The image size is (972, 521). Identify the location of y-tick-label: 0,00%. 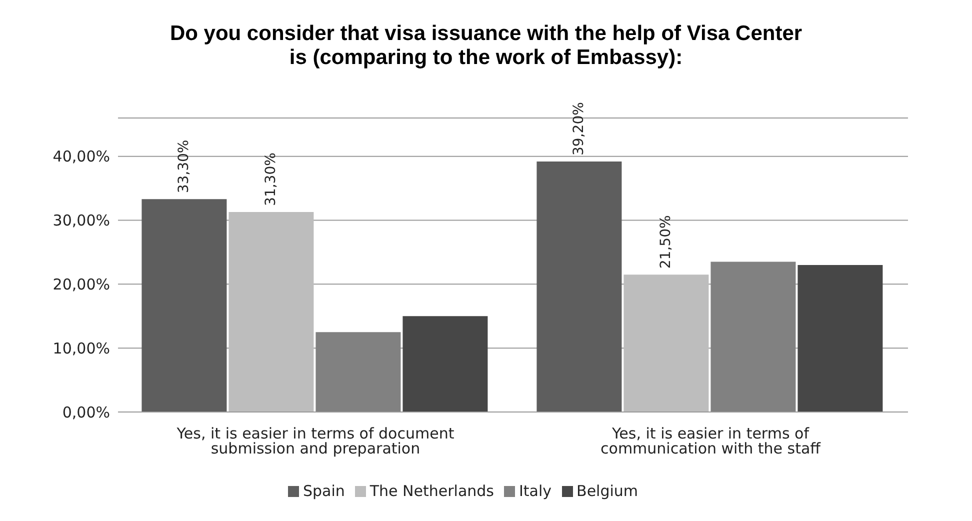
(86, 412).